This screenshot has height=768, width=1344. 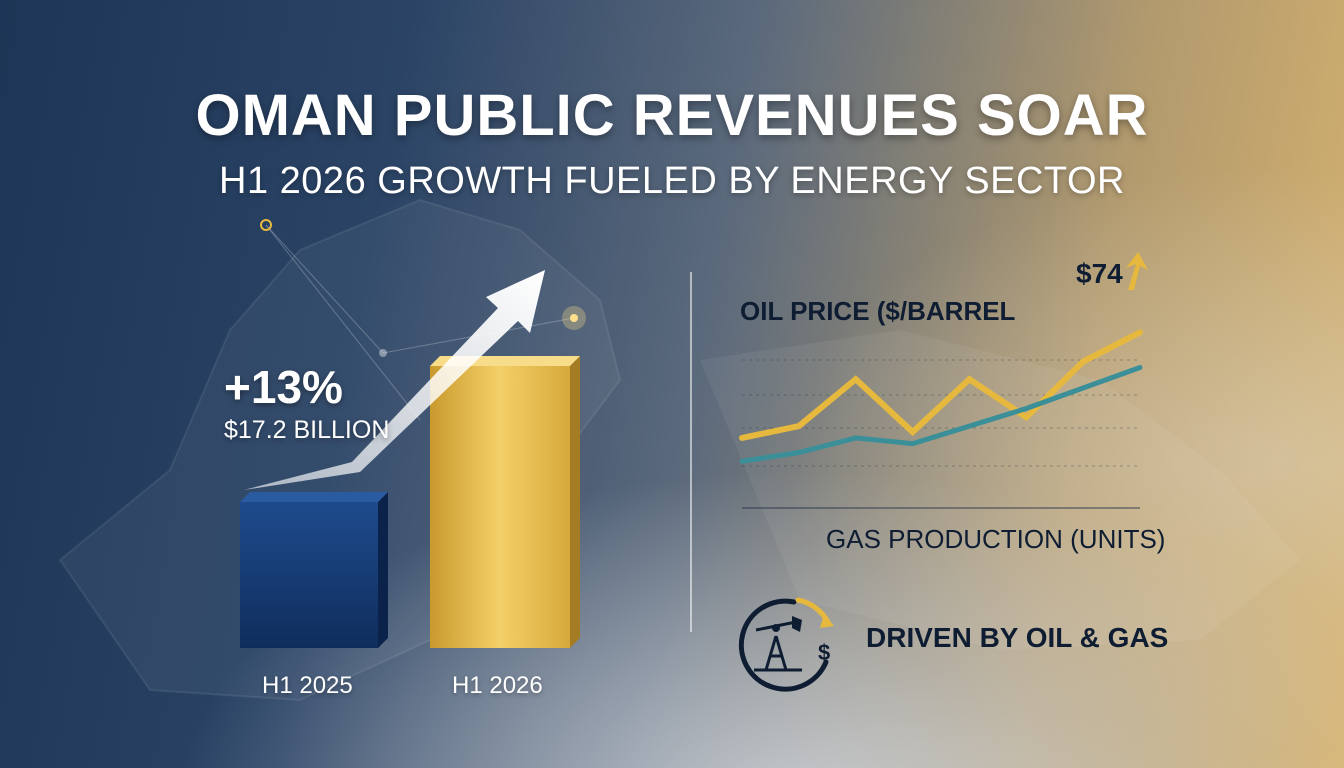 I want to click on page-subtitle: H1 2026 GROWTH FUELED BY ENERGY SECTOR, so click(x=672, y=181).